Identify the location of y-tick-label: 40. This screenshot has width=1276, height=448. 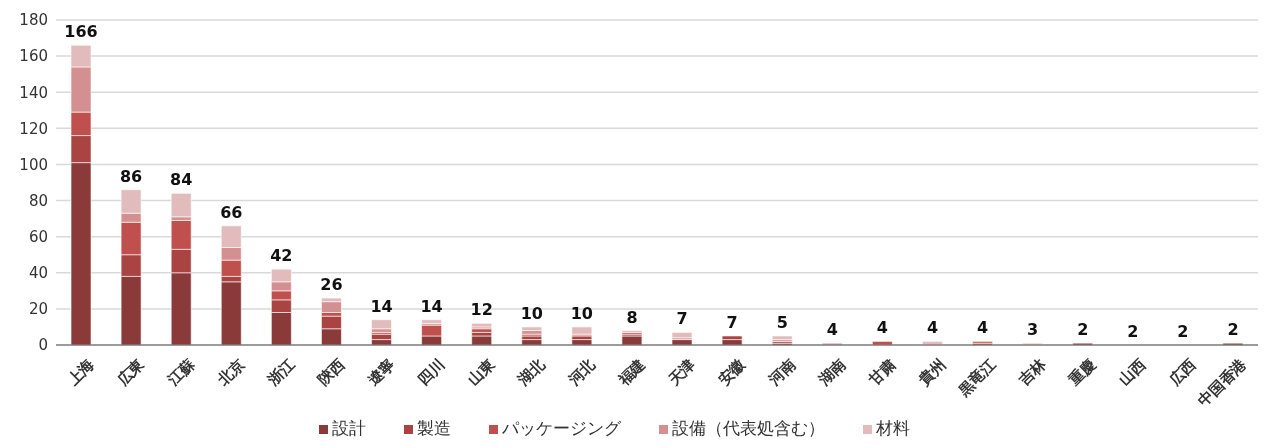
(38, 273).